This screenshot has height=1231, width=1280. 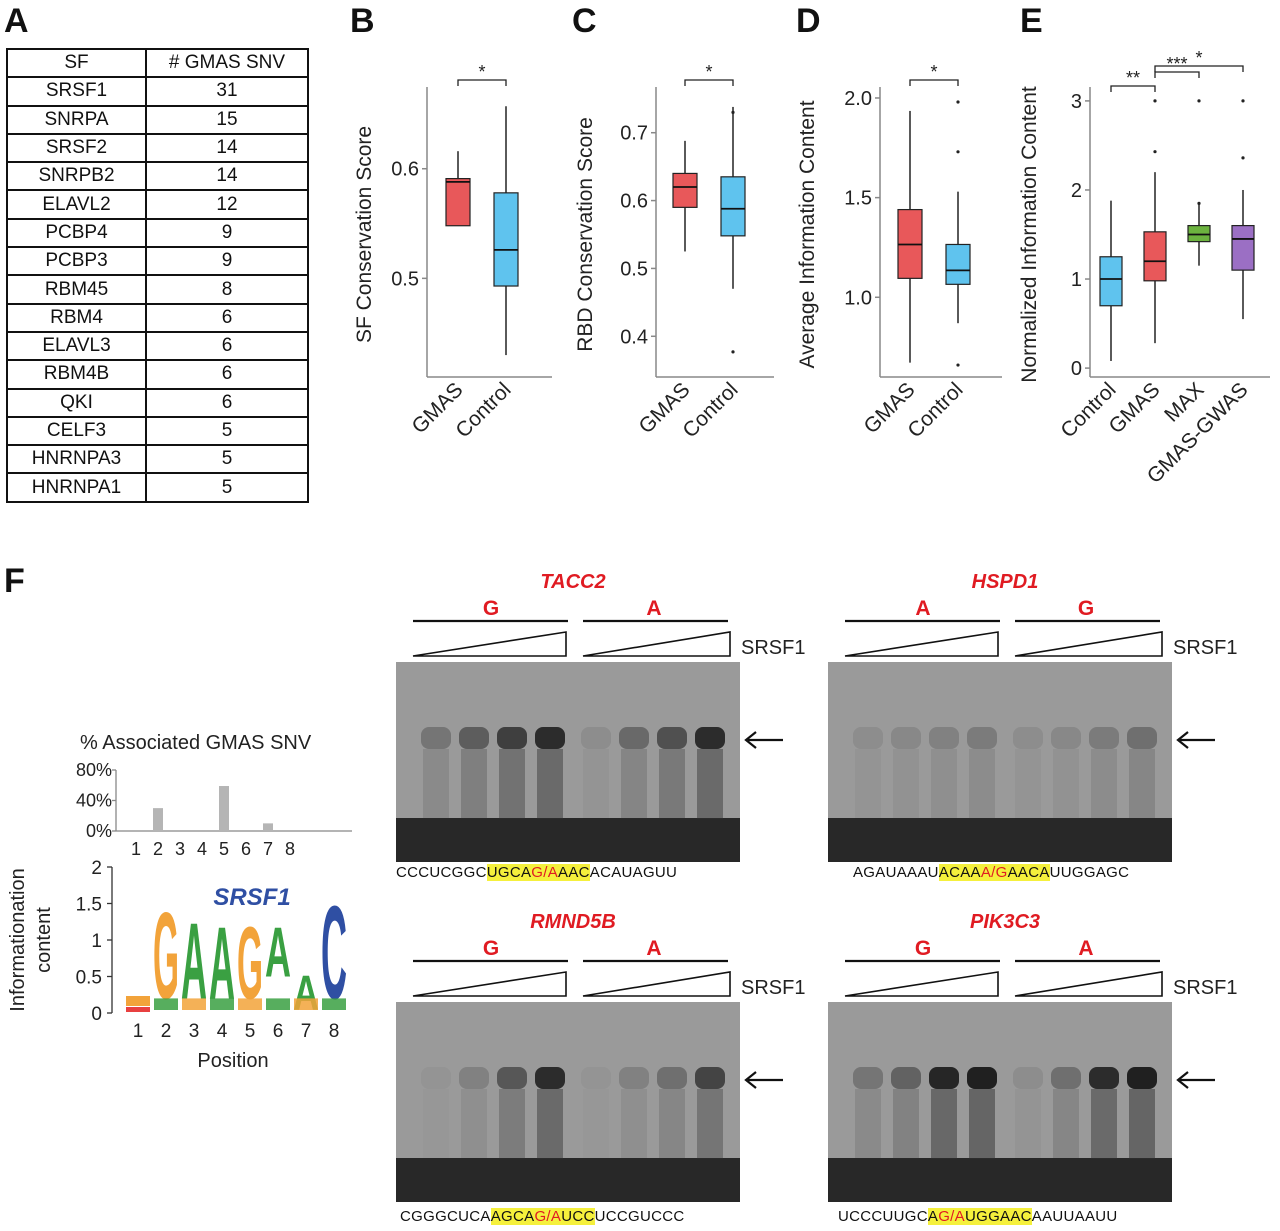 I want to click on table-cell-sf: RBM4B, so click(x=76, y=374).